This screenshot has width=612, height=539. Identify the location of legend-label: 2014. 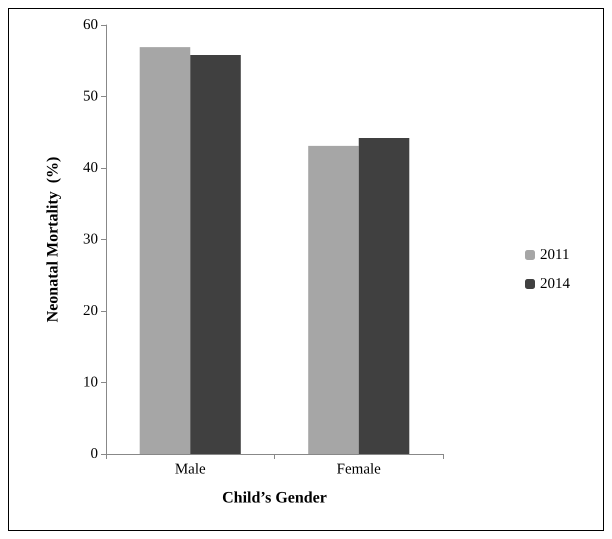
(555, 284).